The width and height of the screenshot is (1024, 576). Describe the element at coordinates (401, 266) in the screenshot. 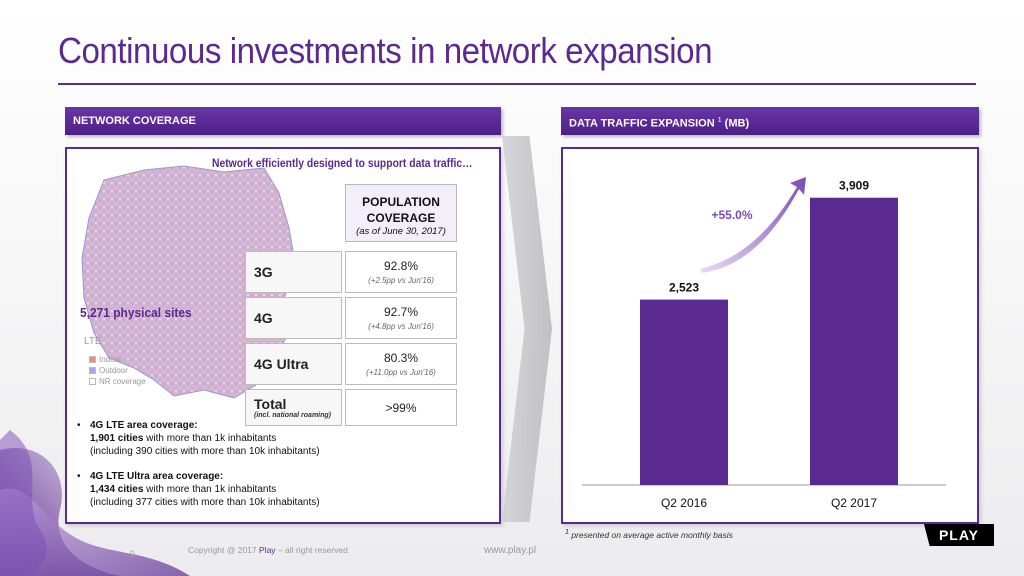

I see `coverage-value: 92.8%` at that location.